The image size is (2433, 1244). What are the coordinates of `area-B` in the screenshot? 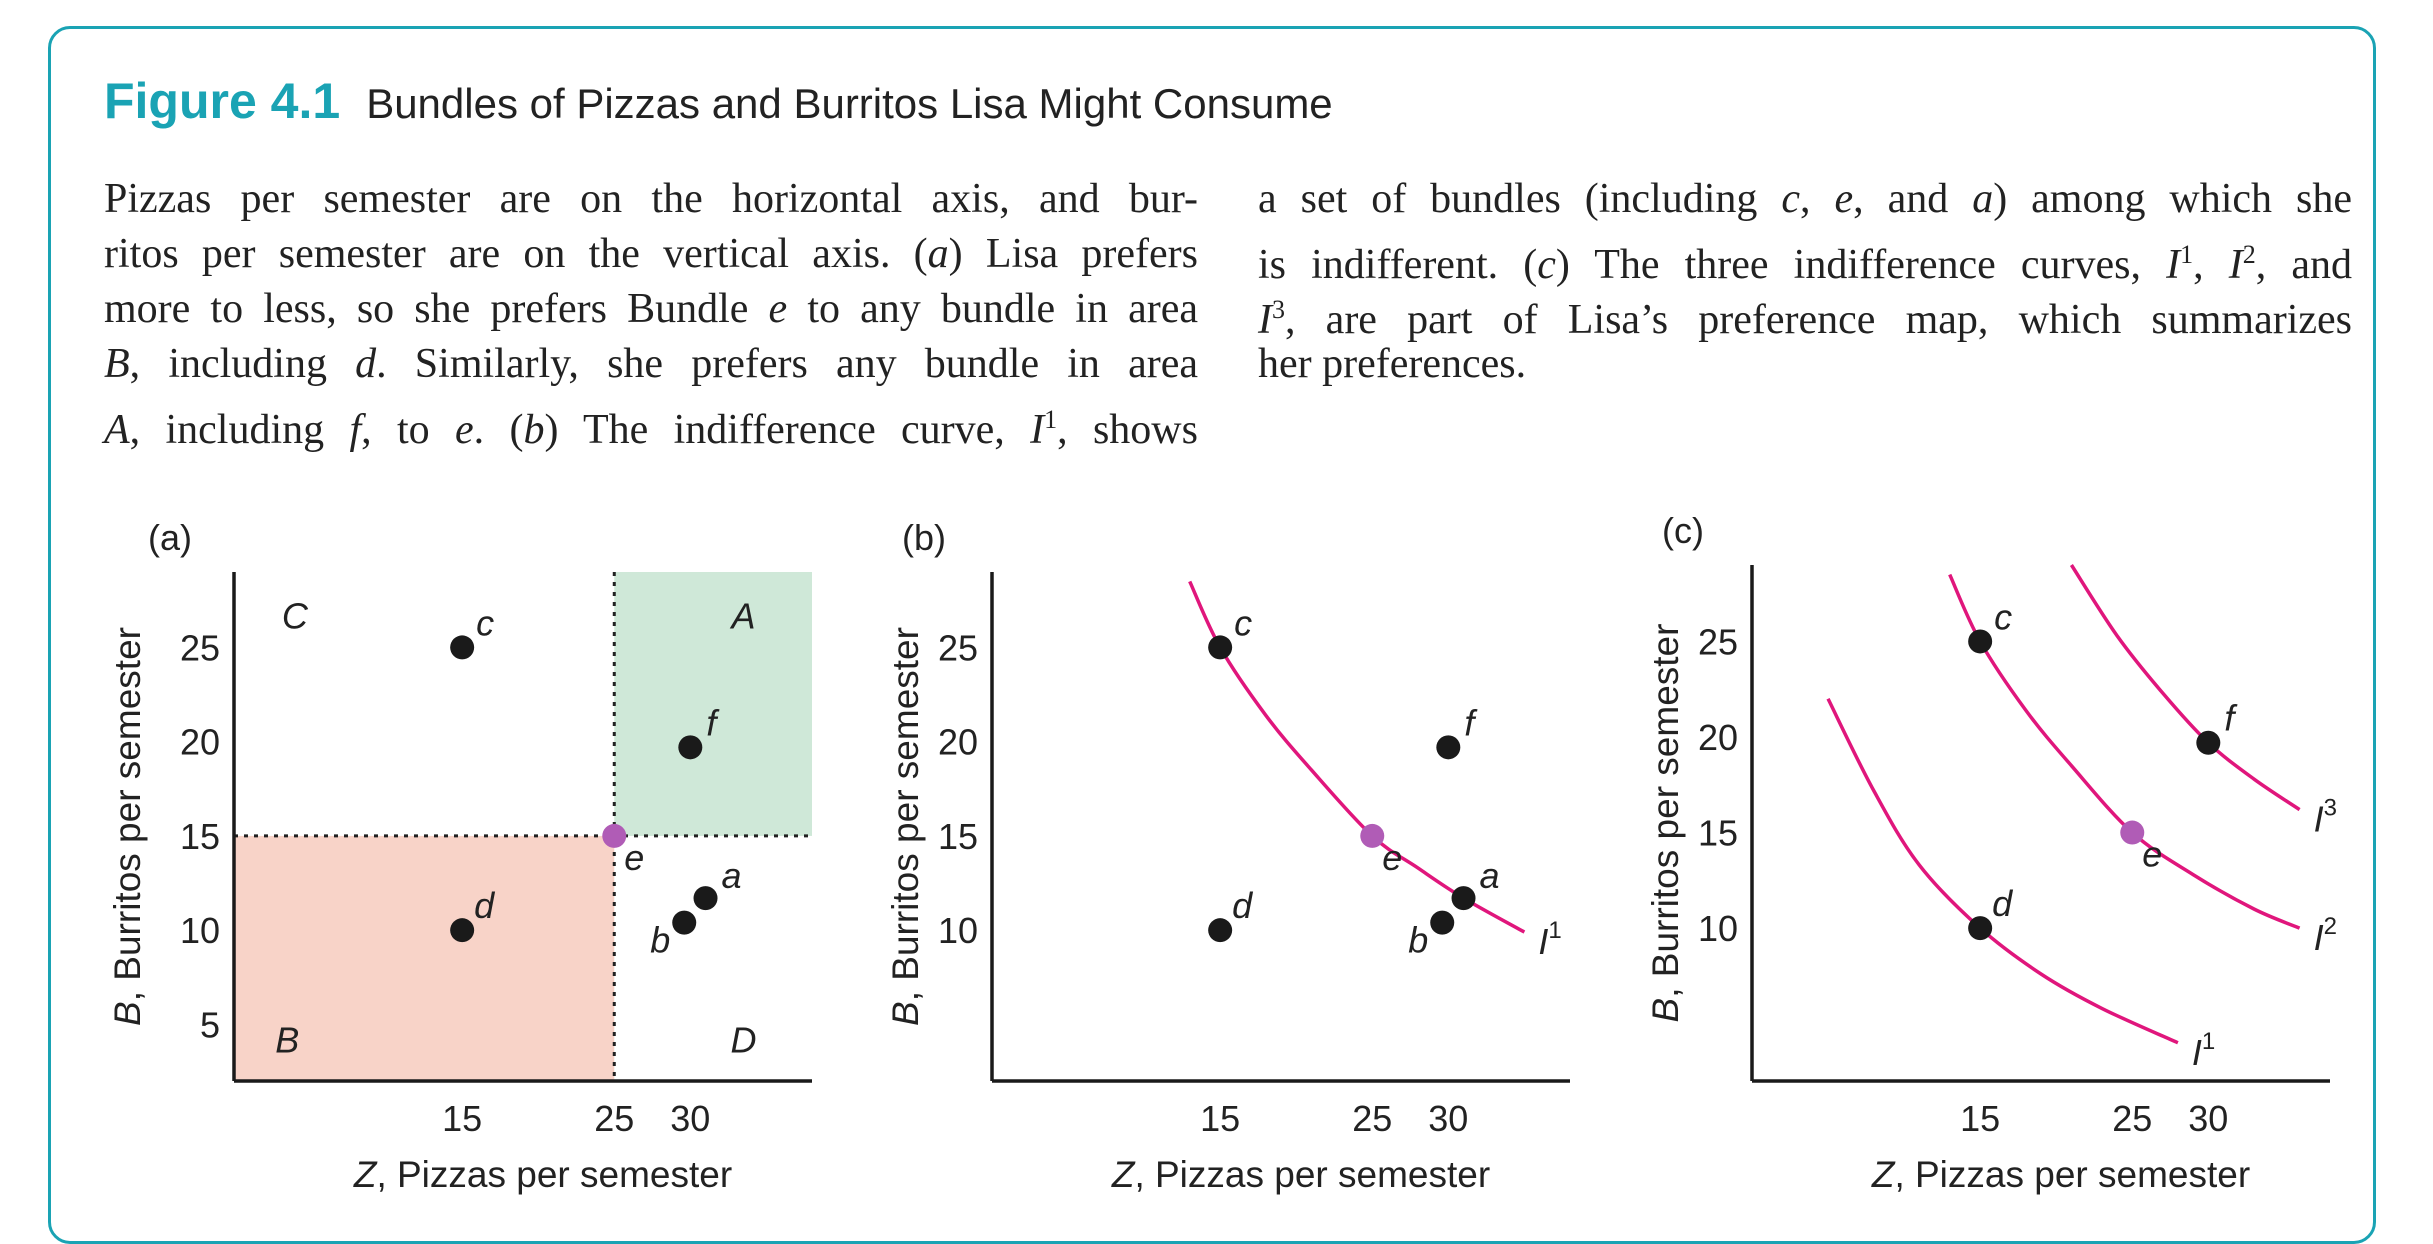 It's located at (424, 958).